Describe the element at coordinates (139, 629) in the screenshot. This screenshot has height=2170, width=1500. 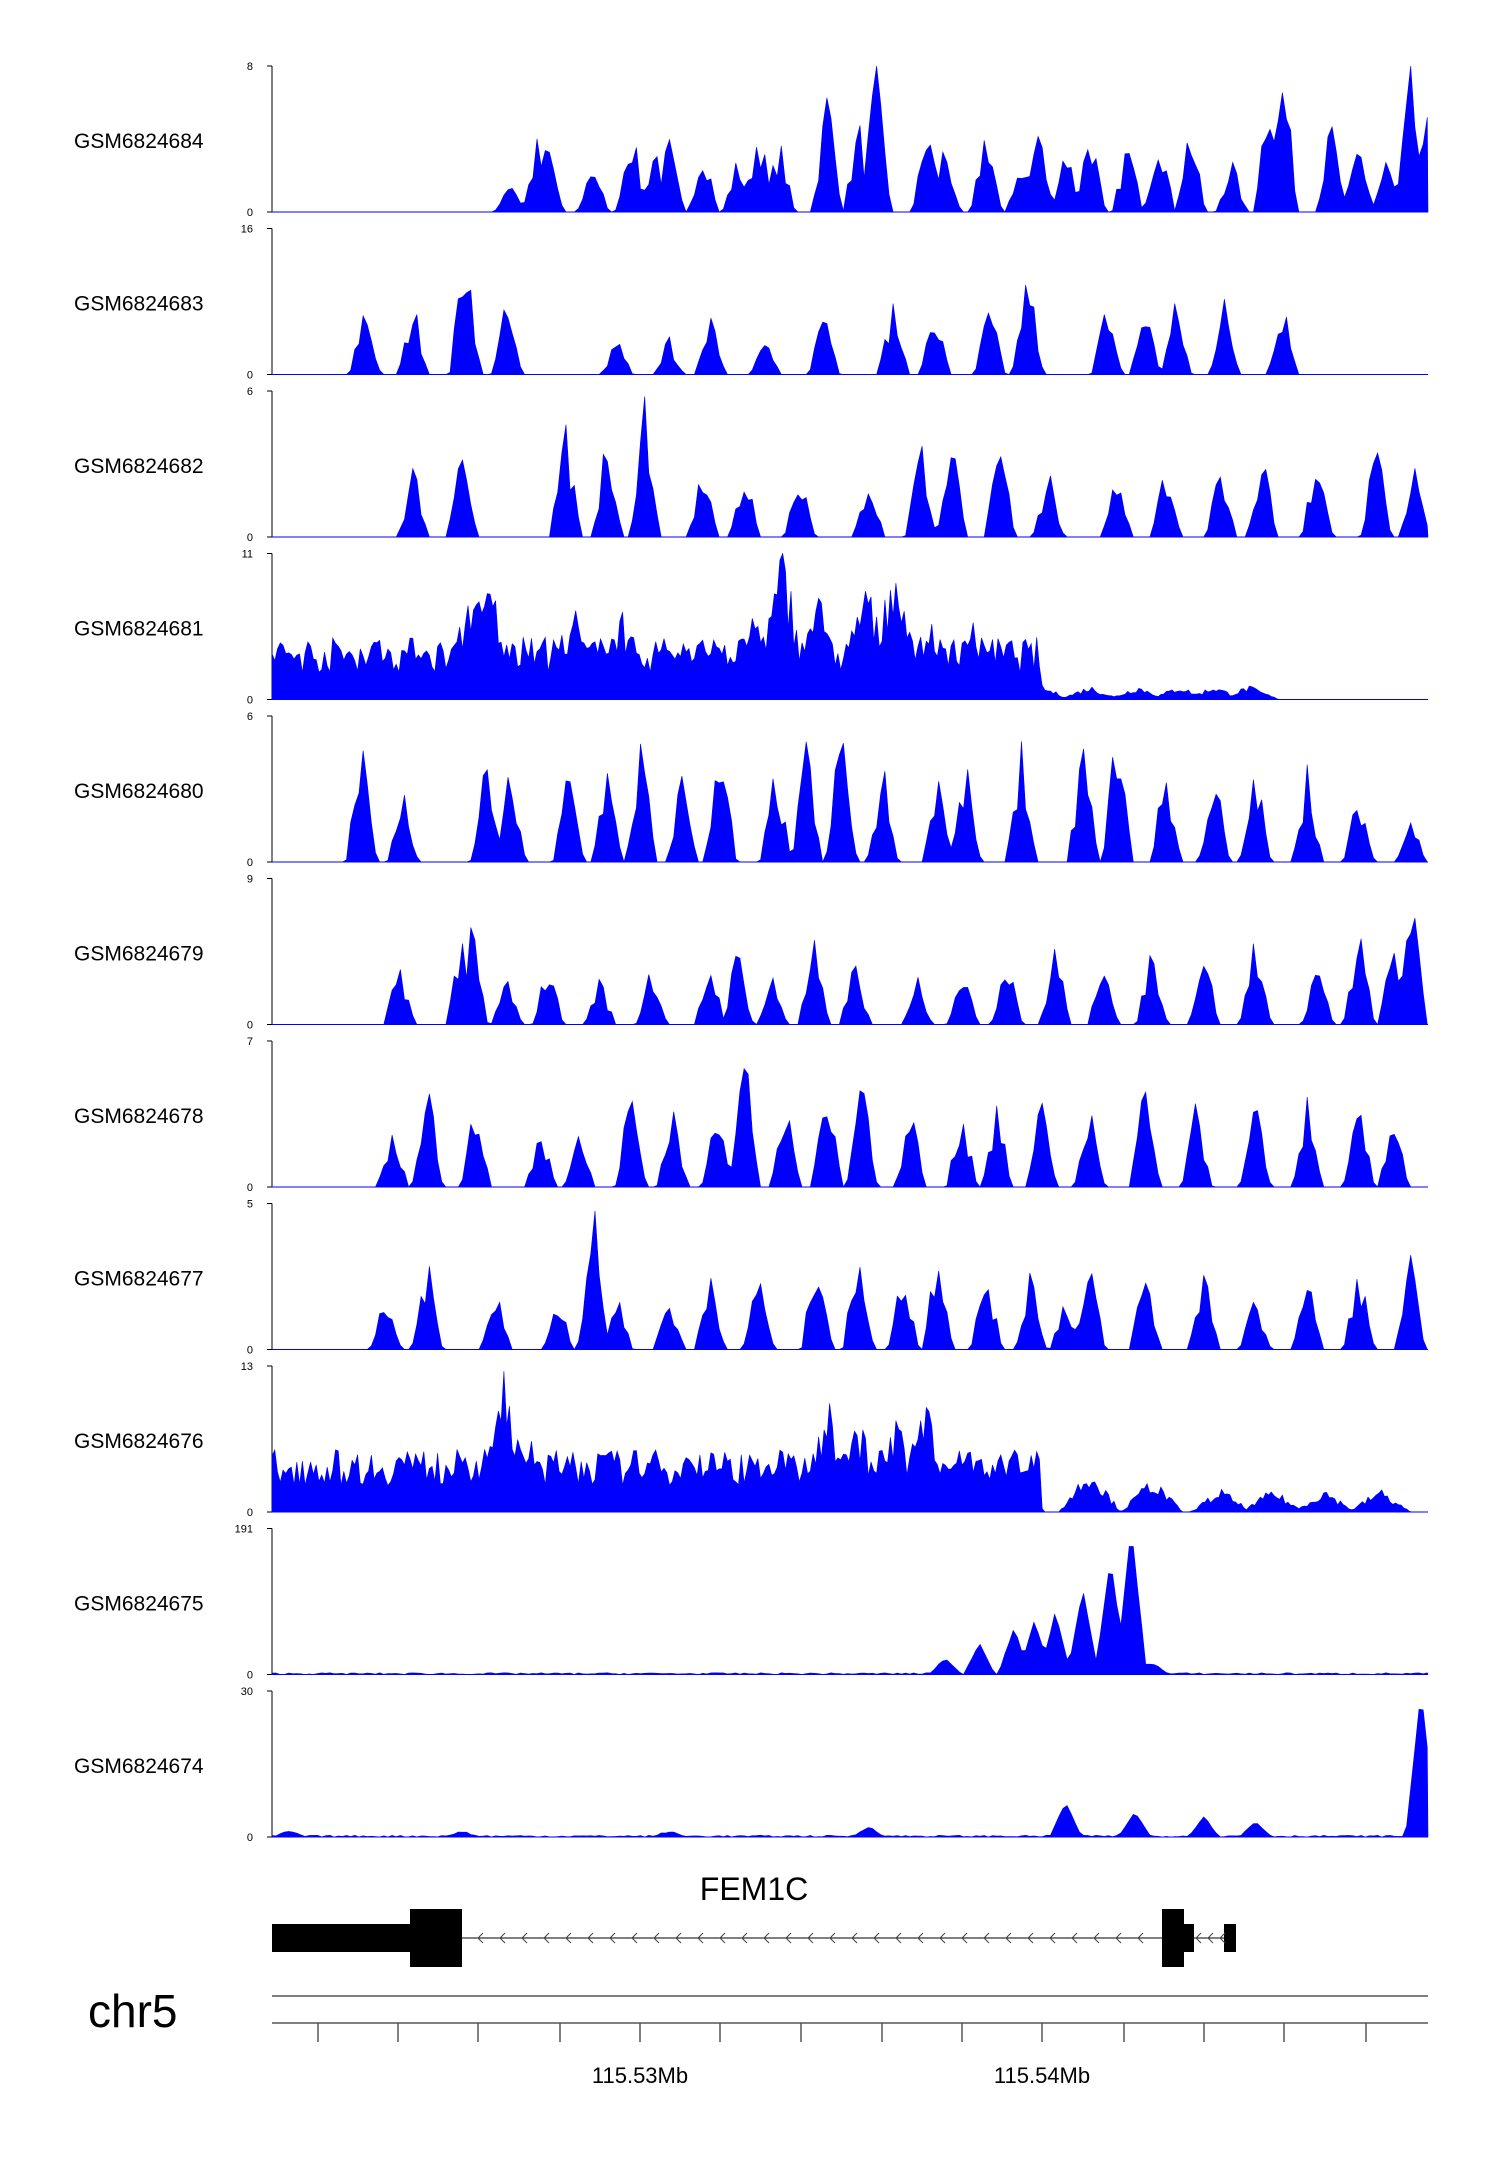
I see `track-name-label: GSM6824681` at that location.